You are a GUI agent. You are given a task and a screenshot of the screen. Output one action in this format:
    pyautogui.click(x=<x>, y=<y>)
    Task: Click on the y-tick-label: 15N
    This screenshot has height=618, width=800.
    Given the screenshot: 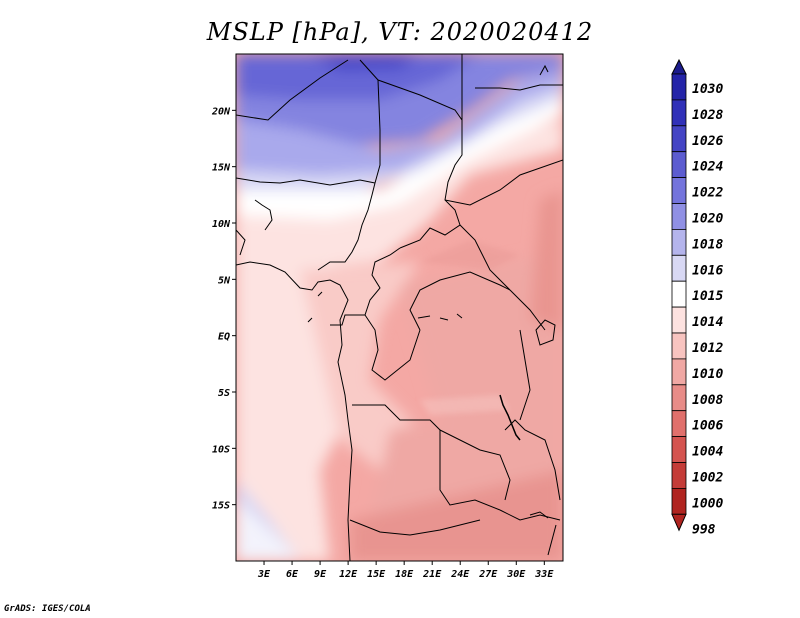 What is the action you would take?
    pyautogui.click(x=221, y=168)
    